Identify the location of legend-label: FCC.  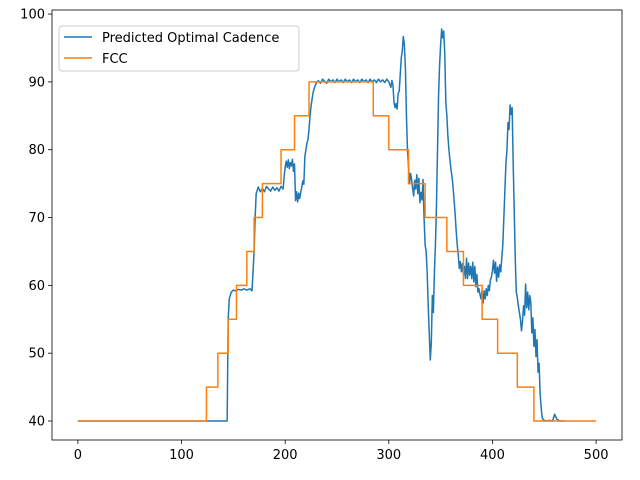
(115, 59).